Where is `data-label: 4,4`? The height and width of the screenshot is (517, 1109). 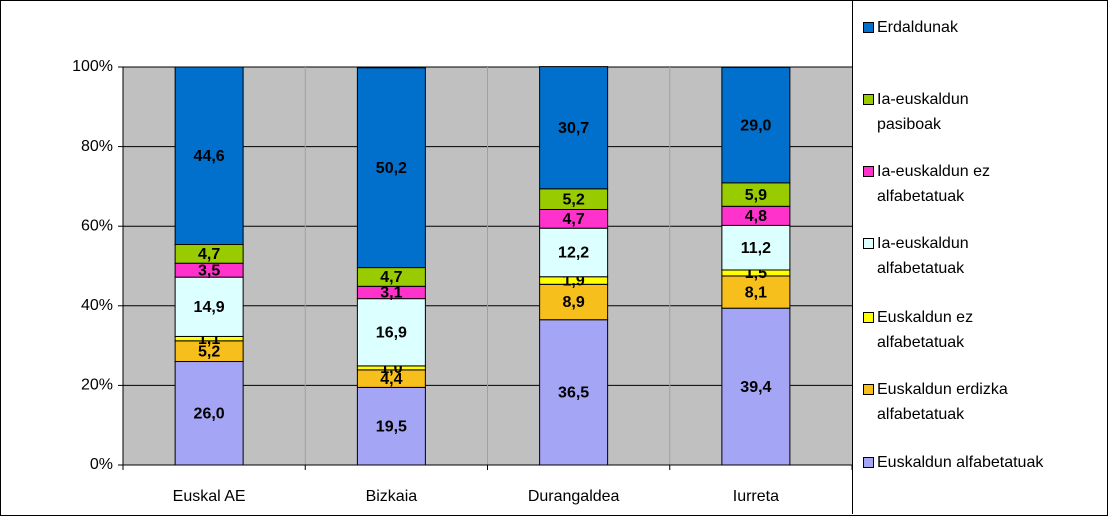 data-label: 4,4 is located at coordinates (391, 379).